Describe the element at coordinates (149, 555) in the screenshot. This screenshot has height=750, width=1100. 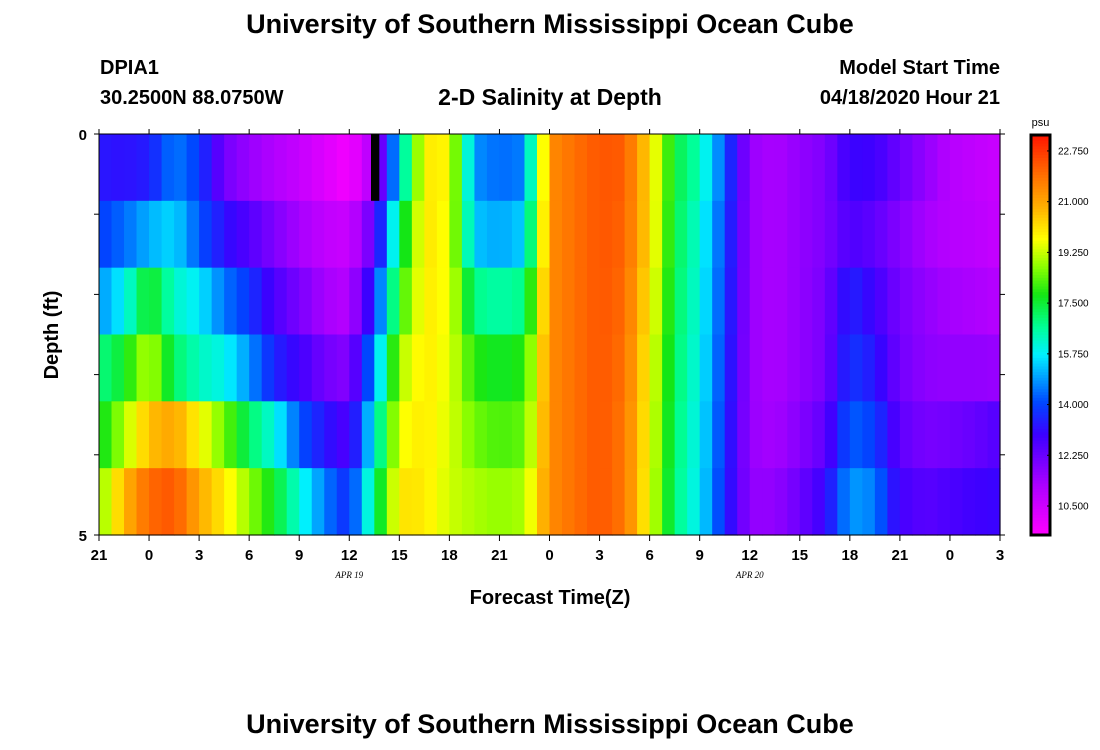
I see `x-tick-label: 0` at that location.